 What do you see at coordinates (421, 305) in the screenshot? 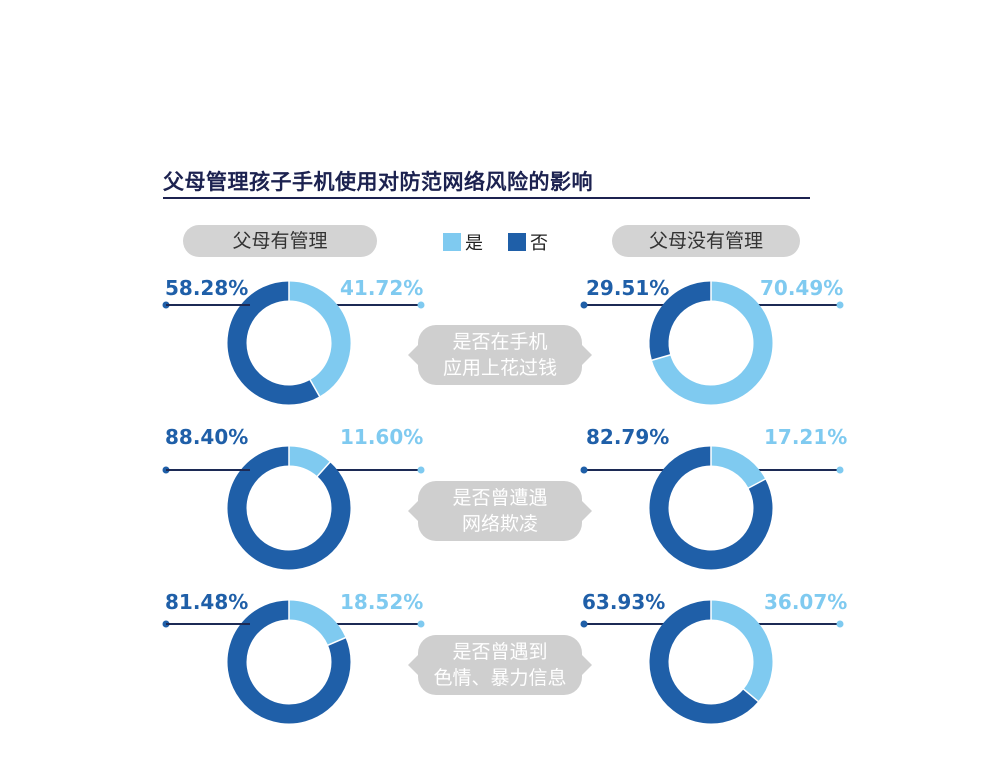
I see `leader-dot-yes-r0-left` at bounding box center [421, 305].